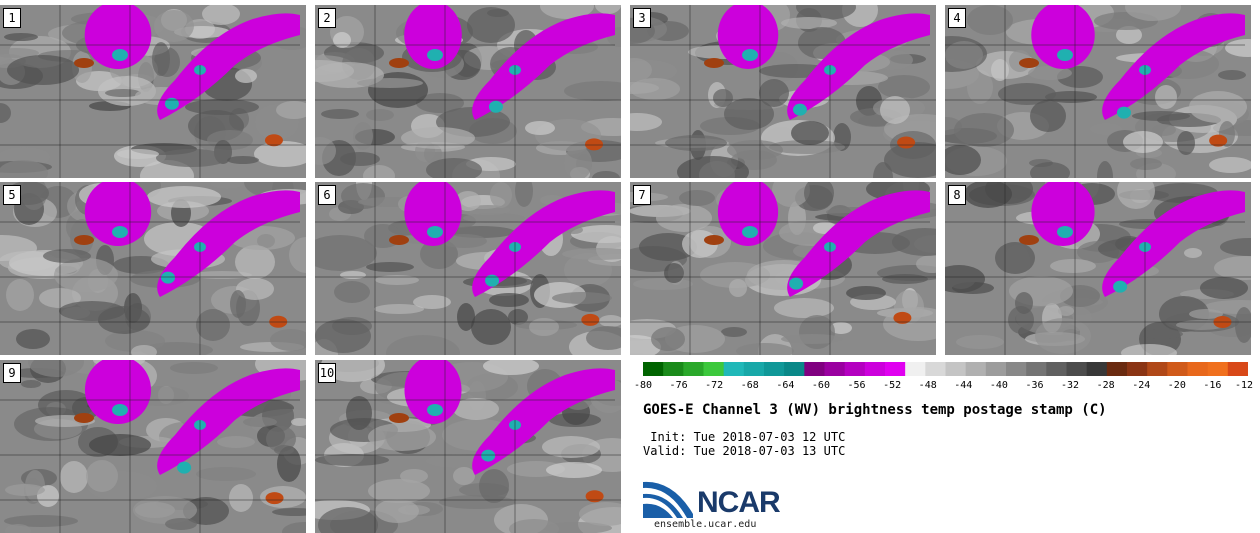 Image resolution: width=1260 pixels, height=533 pixels. I want to click on colorbar-tick-label: -16, so click(1212, 385).